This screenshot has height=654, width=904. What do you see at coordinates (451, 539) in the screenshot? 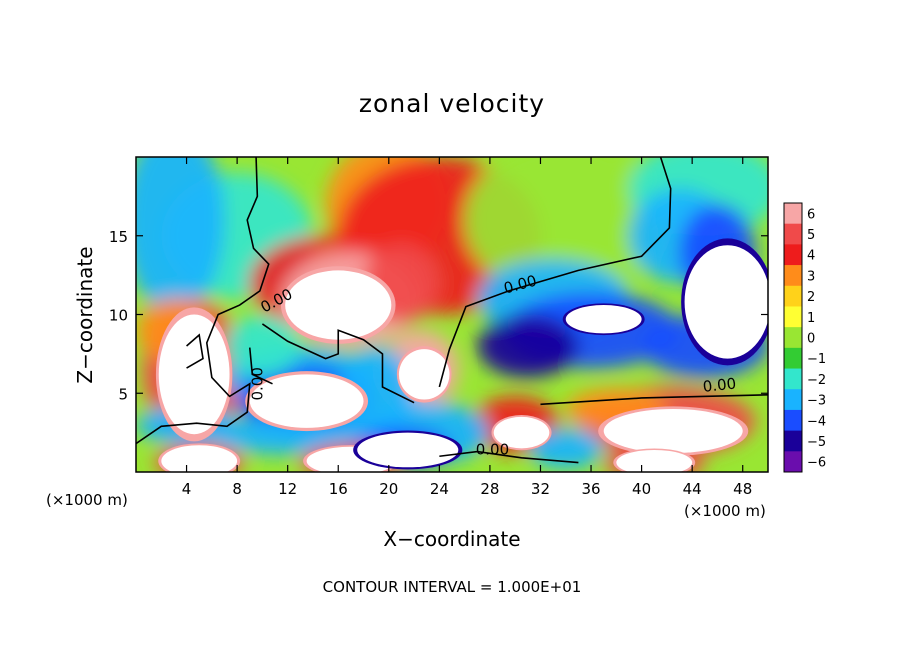
I see `x-axis-label: X−coordinate` at bounding box center [451, 539].